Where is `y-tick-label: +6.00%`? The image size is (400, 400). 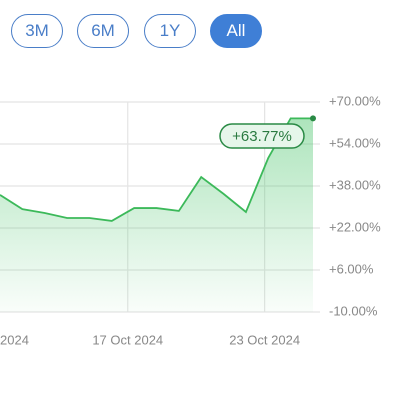
y-tick-label: +6.00% is located at coordinates (351, 268).